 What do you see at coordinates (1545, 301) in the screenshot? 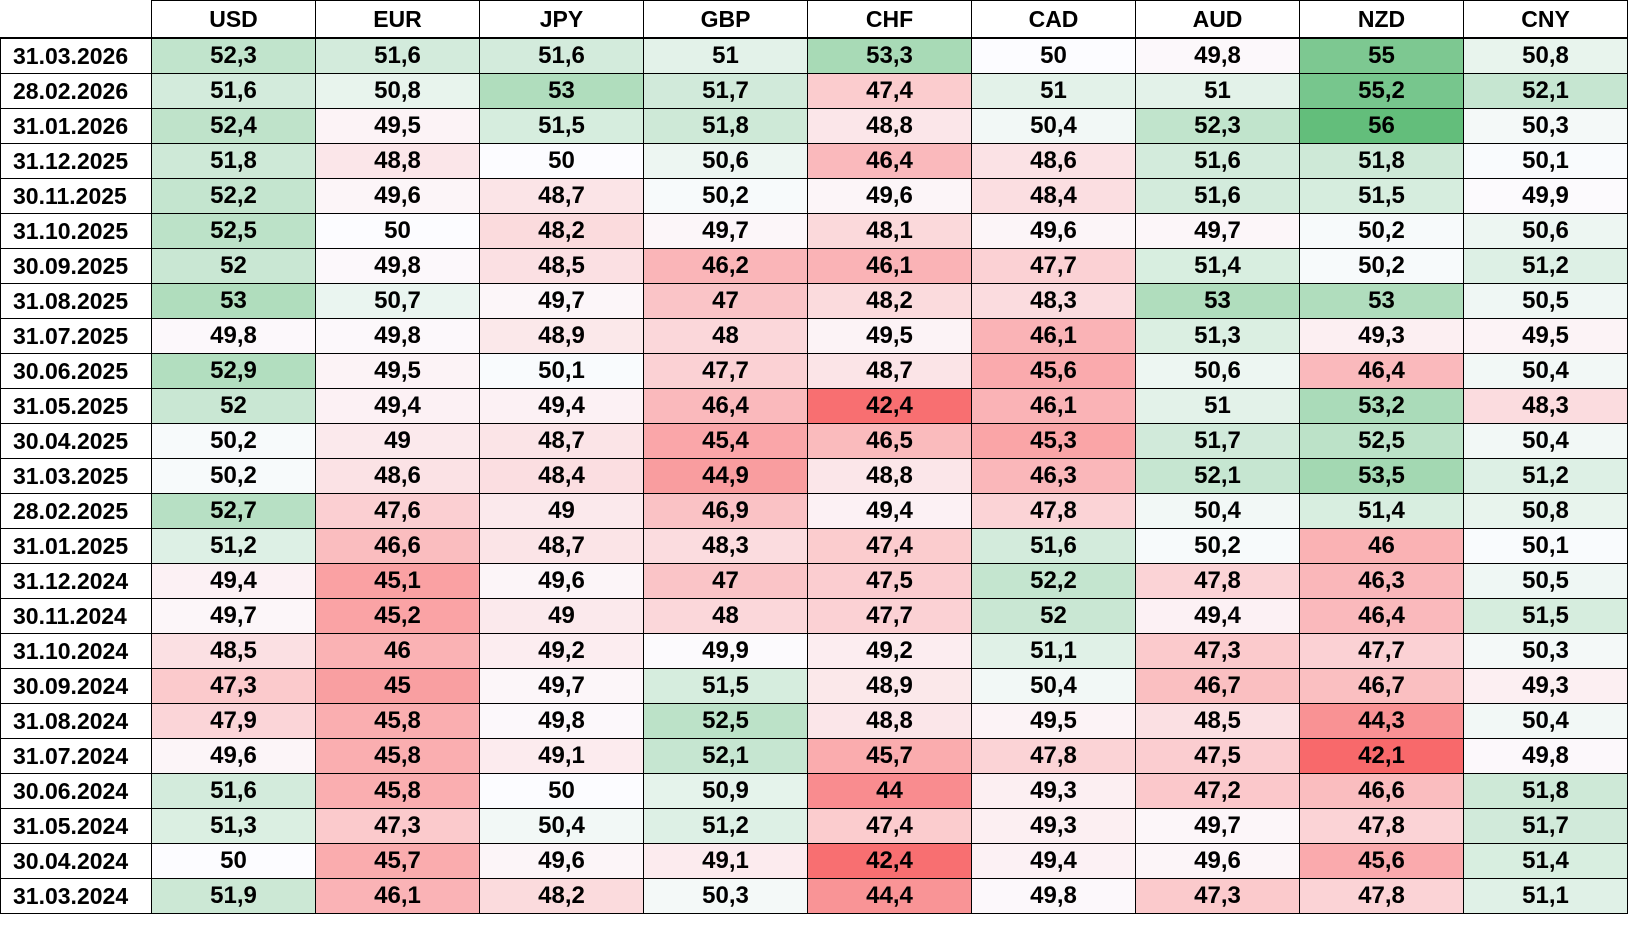
I see `value-cell-cny: 50,5` at bounding box center [1545, 301].